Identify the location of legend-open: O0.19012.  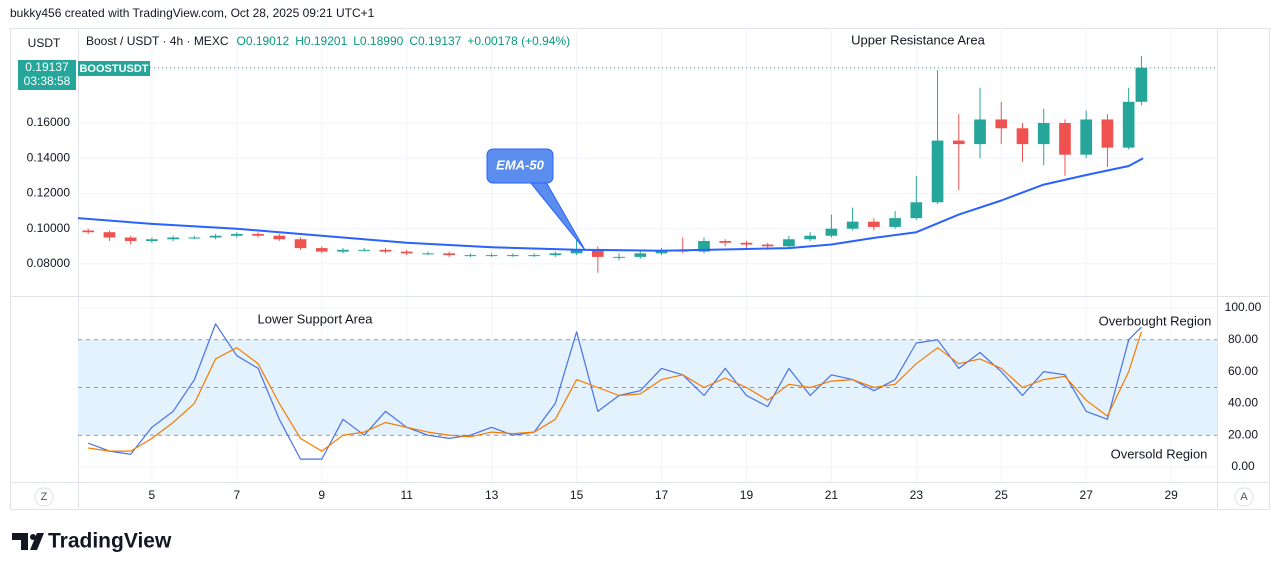
(262, 41).